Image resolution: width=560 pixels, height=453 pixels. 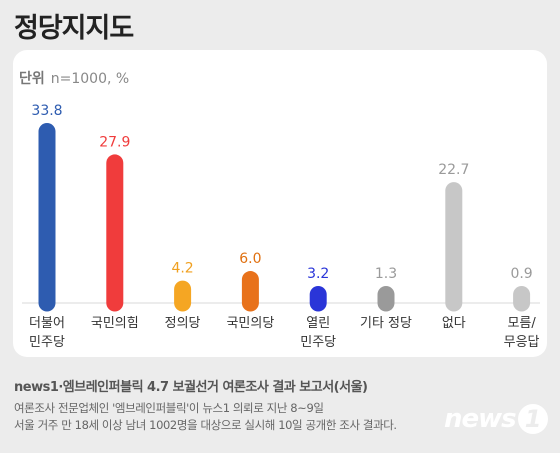 I want to click on value-label-4: 3.2, so click(x=318, y=274).